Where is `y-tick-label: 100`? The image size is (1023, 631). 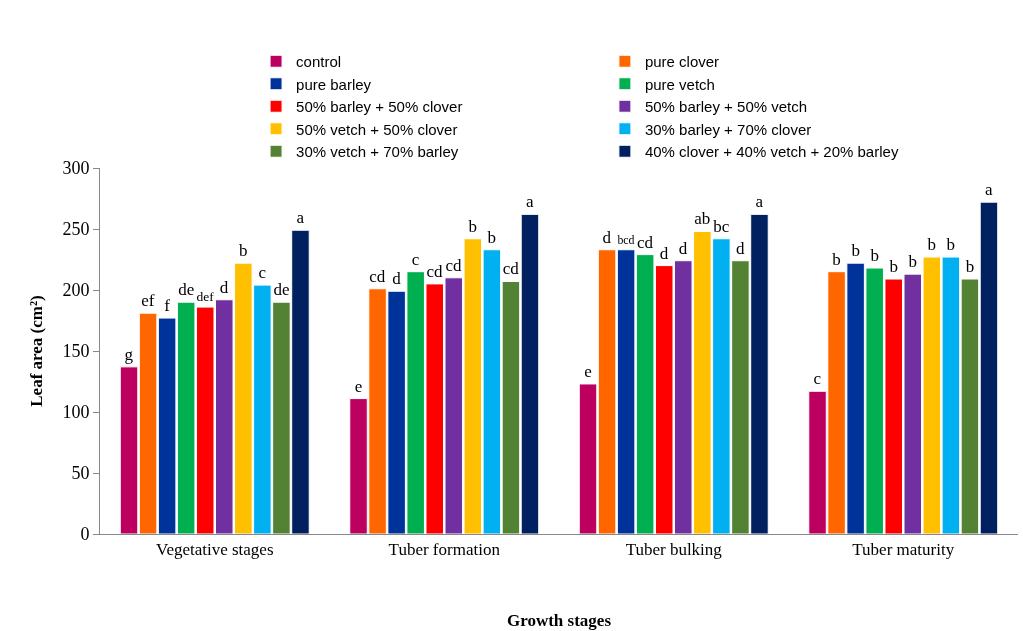
y-tick-label: 100 is located at coordinates (76, 412).